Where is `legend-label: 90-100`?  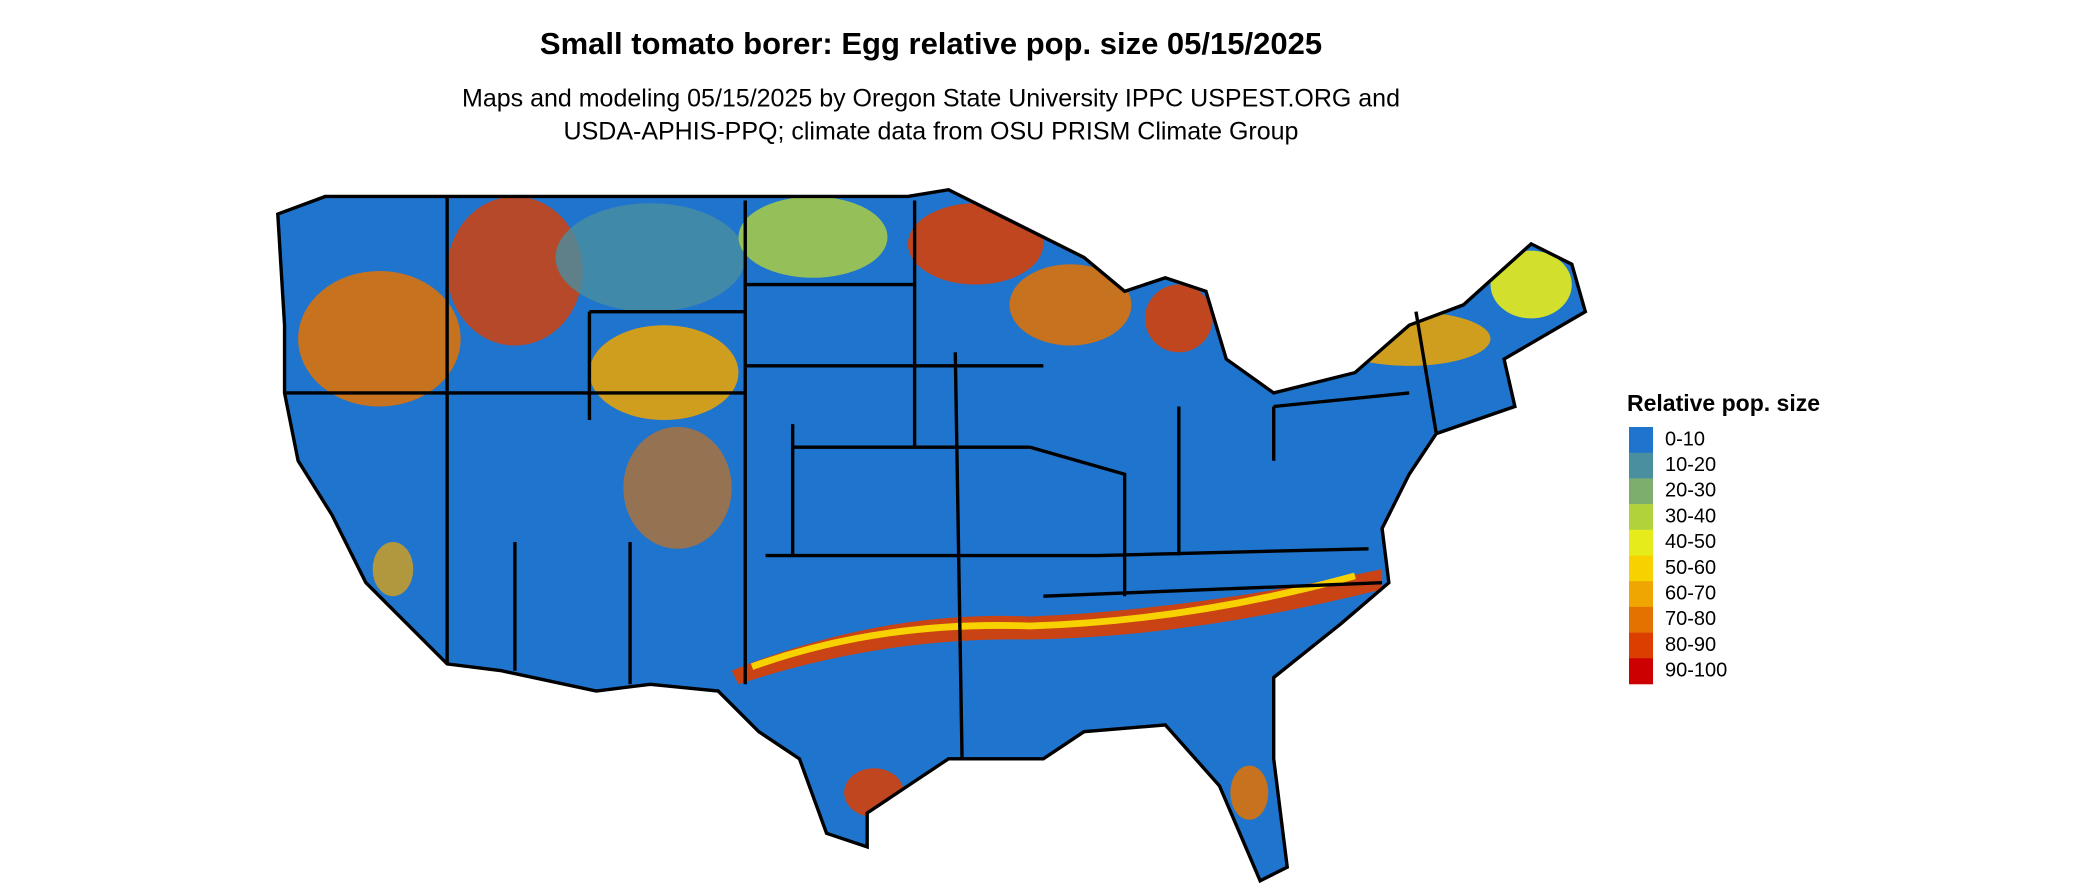 legend-label: 90-100 is located at coordinates (1696, 671).